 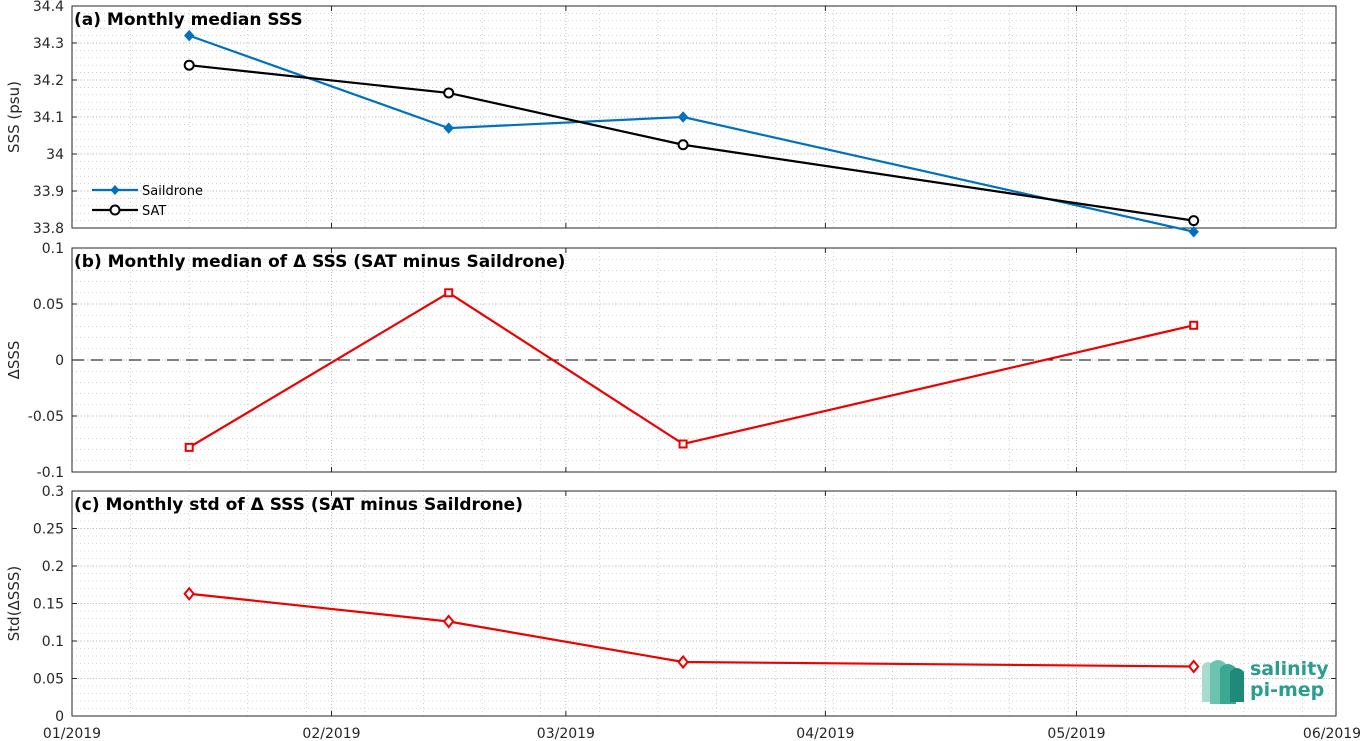 I want to click on x-tick-label: 04/2019, so click(x=825, y=733).